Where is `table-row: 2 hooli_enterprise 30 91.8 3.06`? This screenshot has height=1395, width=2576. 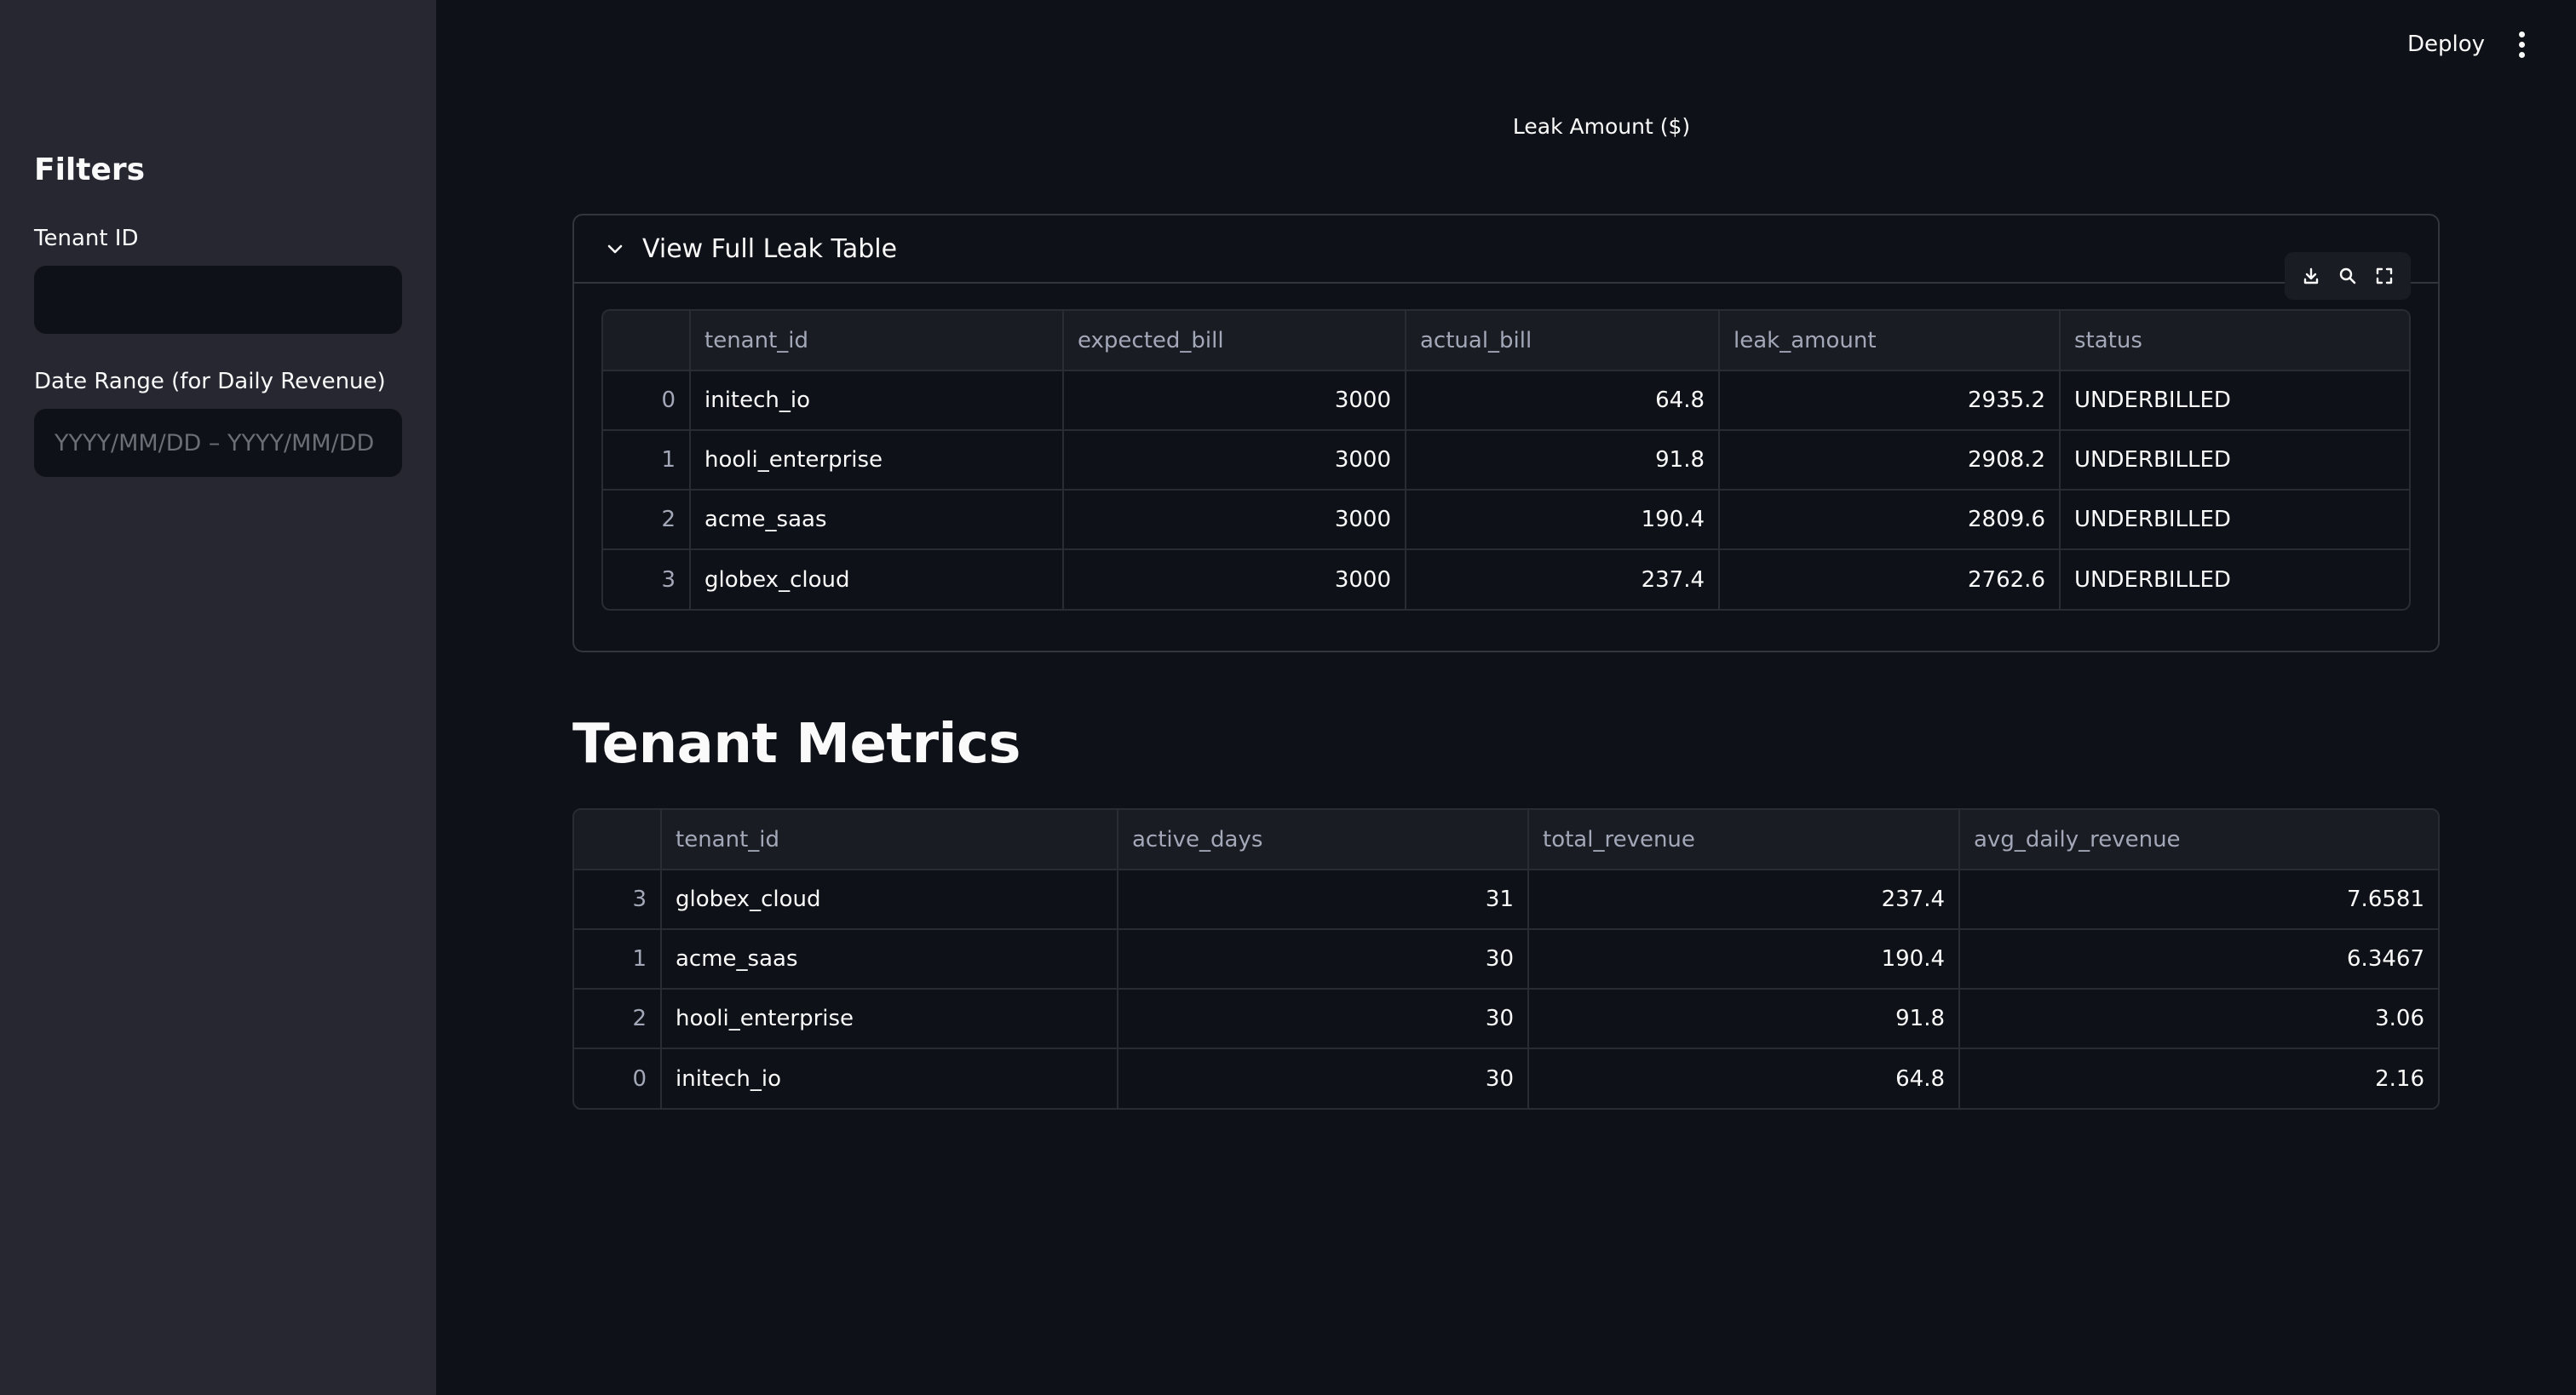
table-row: 2 hooli_enterprise 30 91.8 3.06 is located at coordinates (1506, 1019).